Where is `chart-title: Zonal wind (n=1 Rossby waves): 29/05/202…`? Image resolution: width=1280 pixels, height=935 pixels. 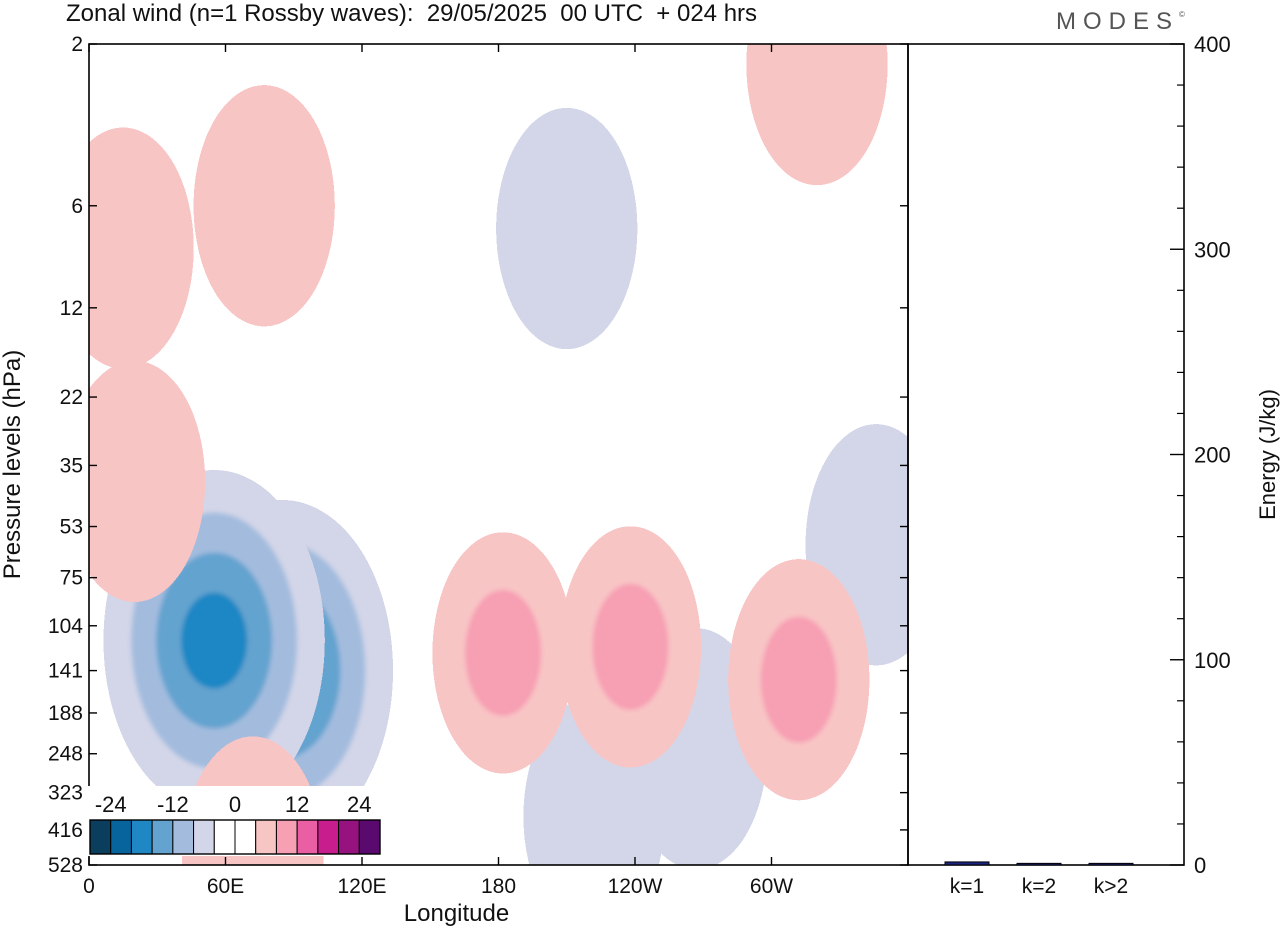
chart-title: Zonal wind (n=1 Rossby waves): 29/05/202… is located at coordinates (412, 13).